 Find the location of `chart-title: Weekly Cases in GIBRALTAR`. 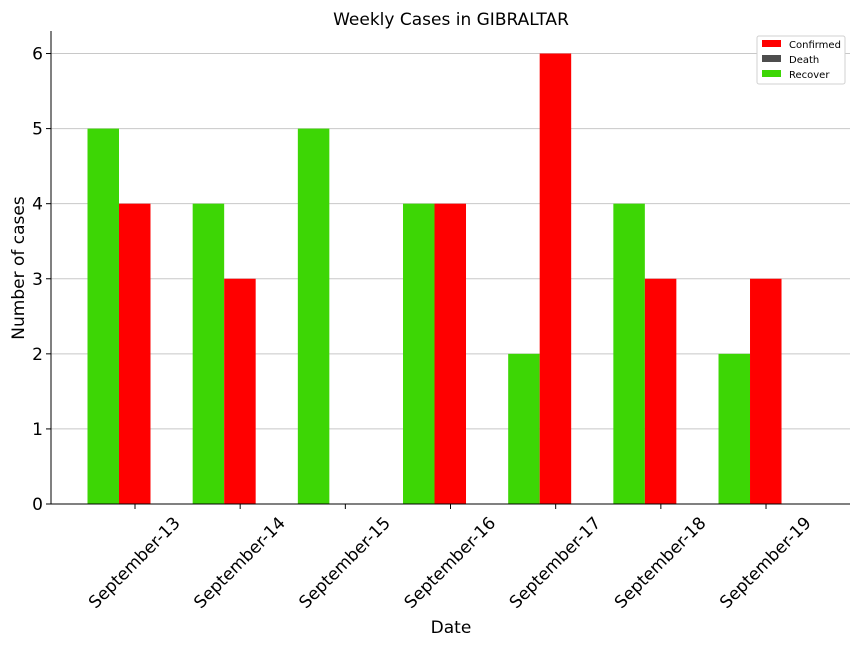

chart-title: Weekly Cases in GIBRALTAR is located at coordinates (451, 20).